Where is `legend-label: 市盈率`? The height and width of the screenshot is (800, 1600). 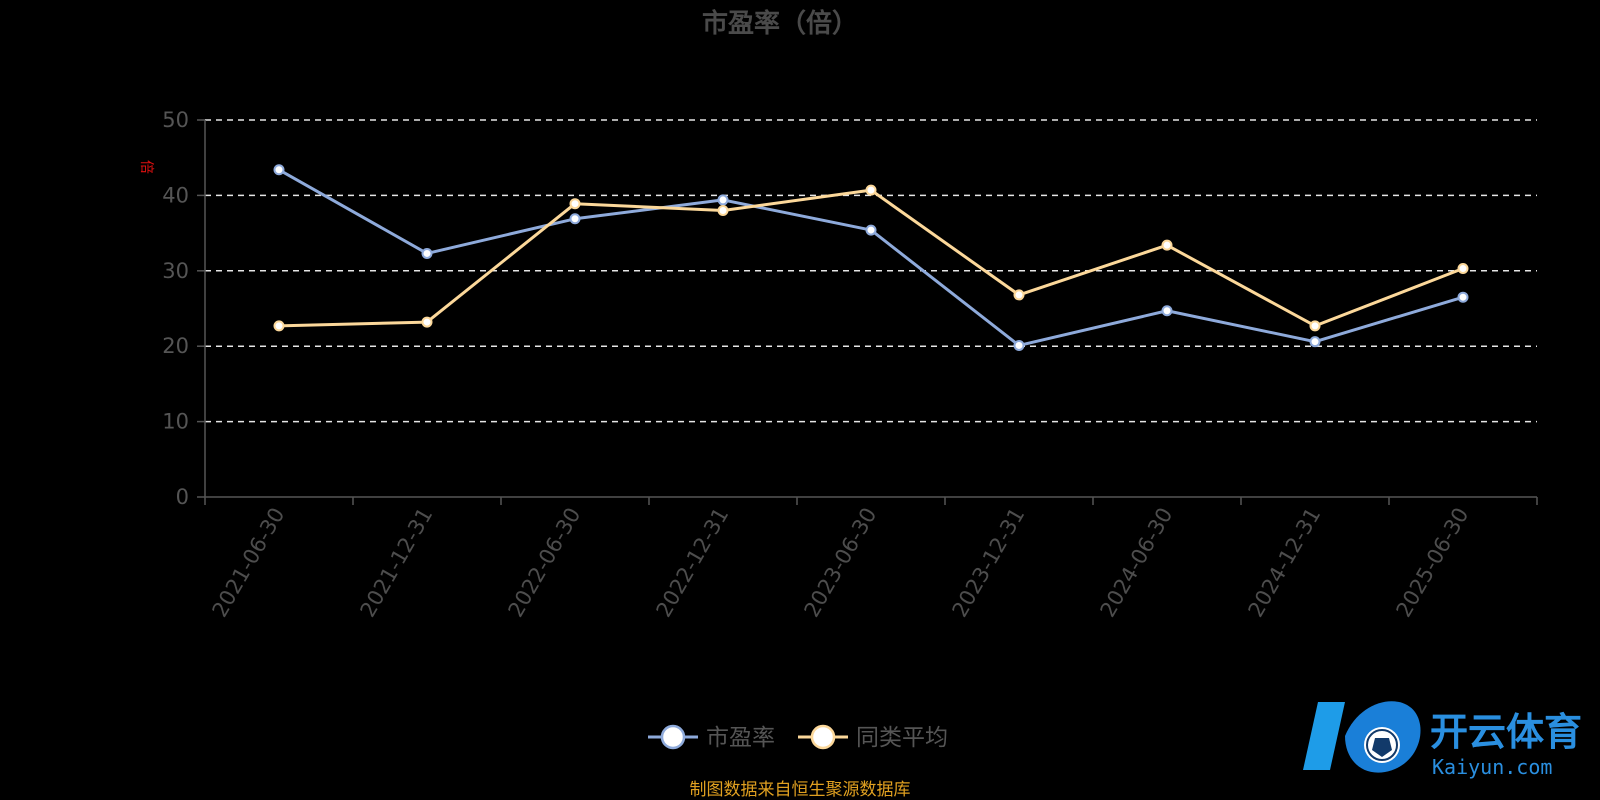 legend-label: 市盈率 is located at coordinates (740, 738).